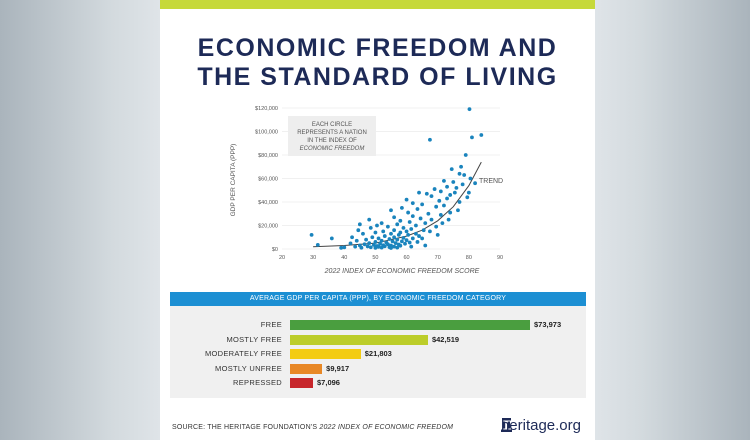 Image resolution: width=750 pixels, height=440 pixels. Describe the element at coordinates (233, 180) in the screenshot. I see `y-axis-label: GDP PER CAPITA (PPP)` at that location.